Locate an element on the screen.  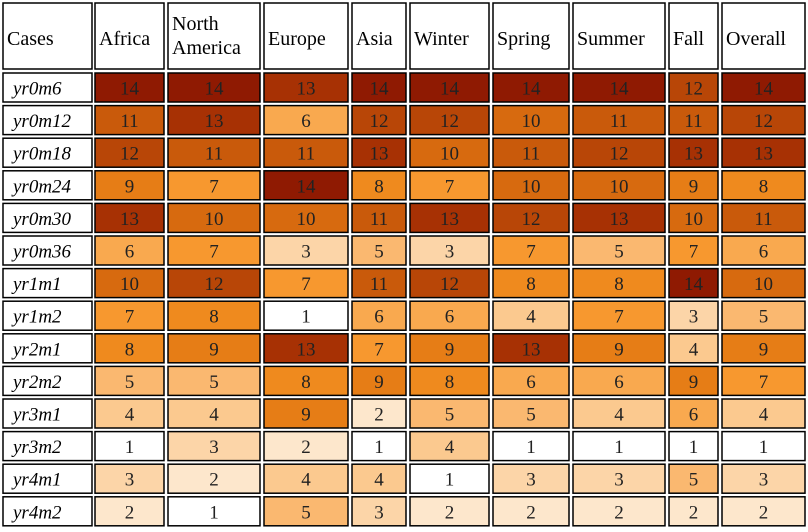
column-header: Fall is located at coordinates (693, 36).